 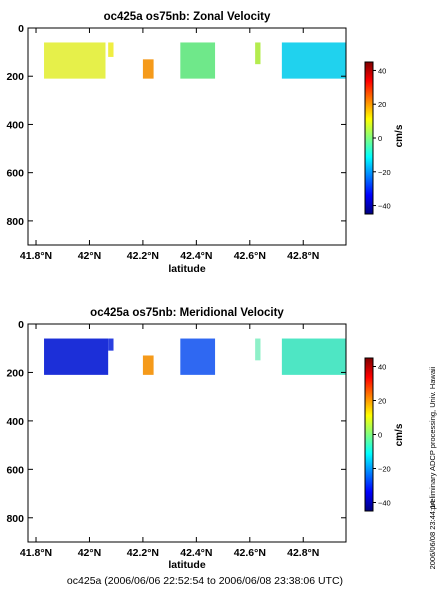 What do you see at coordinates (187, 313) in the screenshot?
I see `chart-title: oc425a os75nb: Meridional Velocity` at bounding box center [187, 313].